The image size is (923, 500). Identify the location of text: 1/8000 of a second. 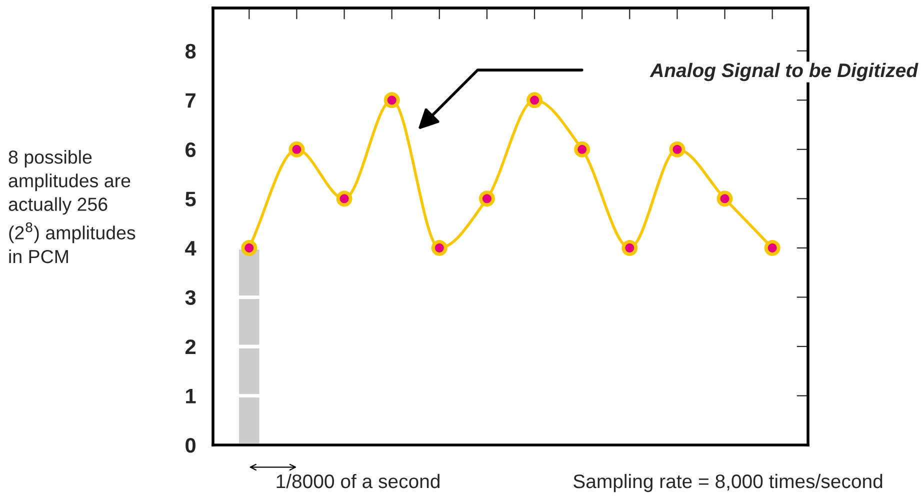
(358, 481).